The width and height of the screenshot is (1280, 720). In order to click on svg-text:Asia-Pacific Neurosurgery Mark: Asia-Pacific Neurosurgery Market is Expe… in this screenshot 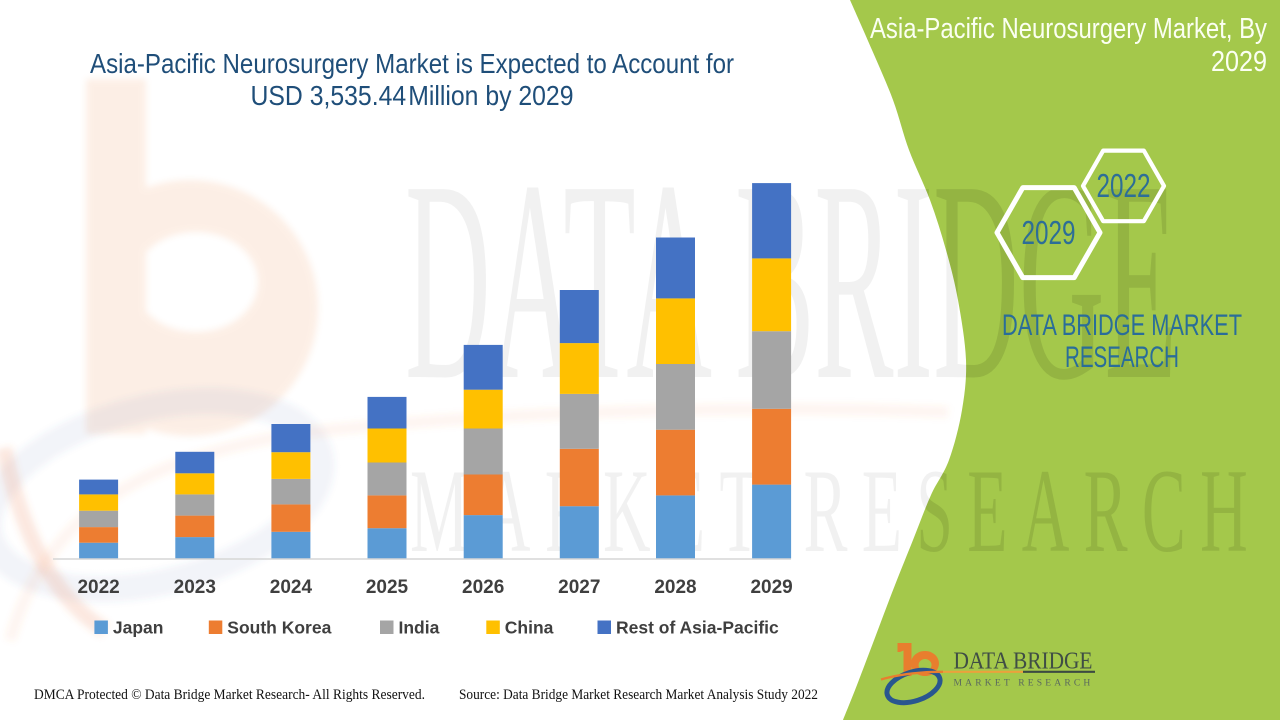, I will do `click(412, 63)`.